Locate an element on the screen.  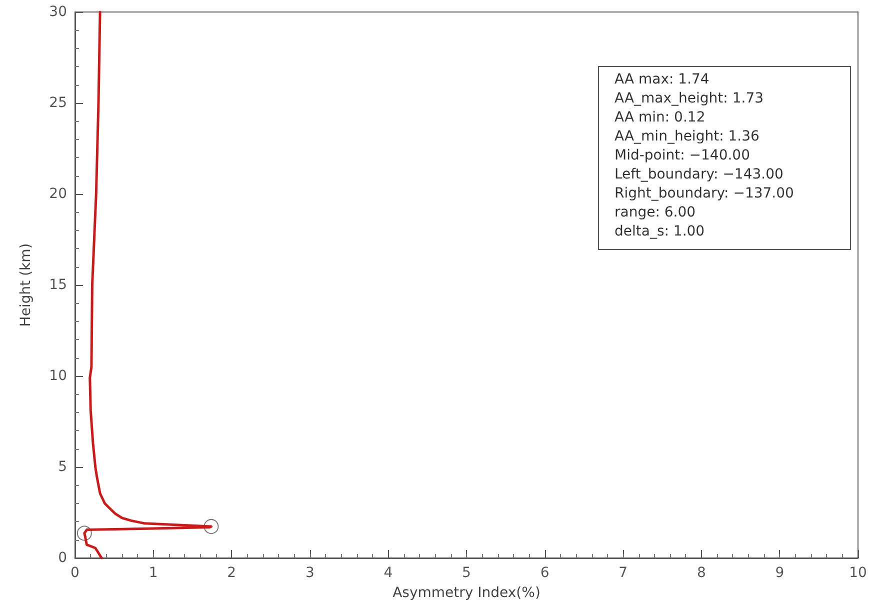
x-tick-label: 7 is located at coordinates (623, 573).